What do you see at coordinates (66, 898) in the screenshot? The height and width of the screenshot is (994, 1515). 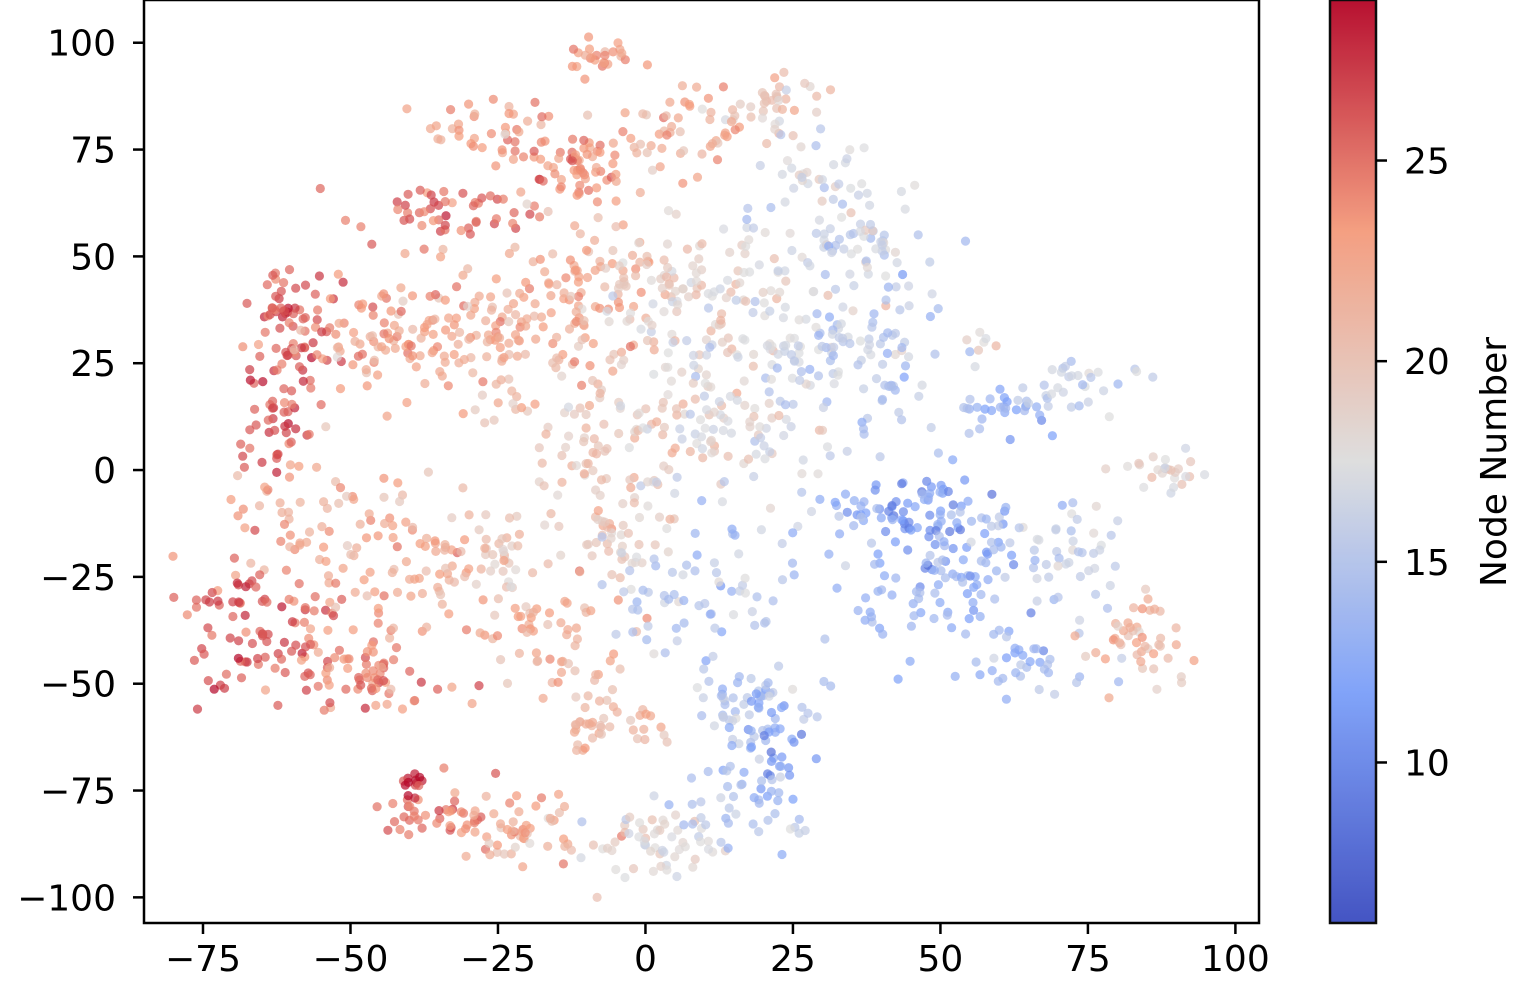 I see `y-tick-label: −100` at bounding box center [66, 898].